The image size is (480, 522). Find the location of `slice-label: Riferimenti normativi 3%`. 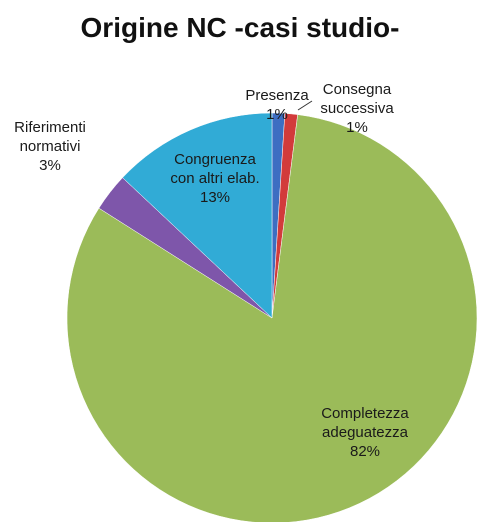

slice-label: Riferimenti normativi 3% is located at coordinates (50, 146).